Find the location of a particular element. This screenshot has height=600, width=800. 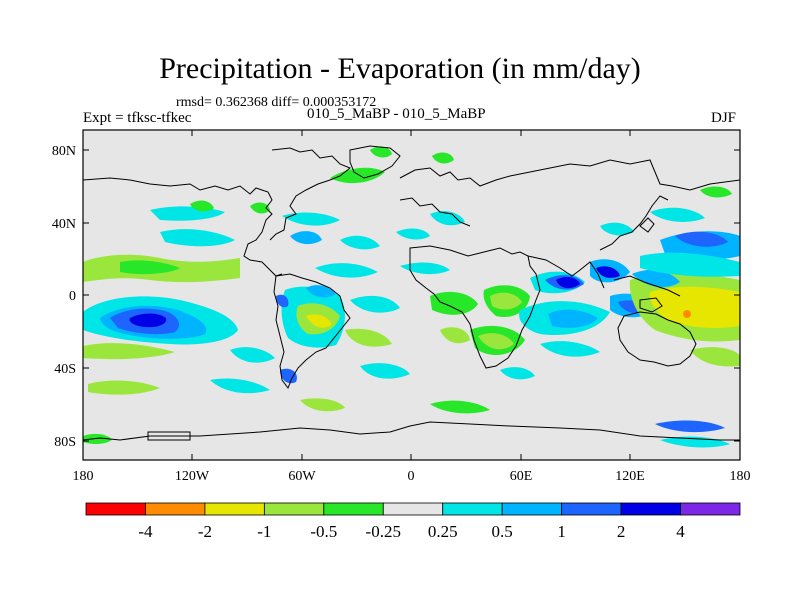

colorbar-label: 4 is located at coordinates (680, 531).